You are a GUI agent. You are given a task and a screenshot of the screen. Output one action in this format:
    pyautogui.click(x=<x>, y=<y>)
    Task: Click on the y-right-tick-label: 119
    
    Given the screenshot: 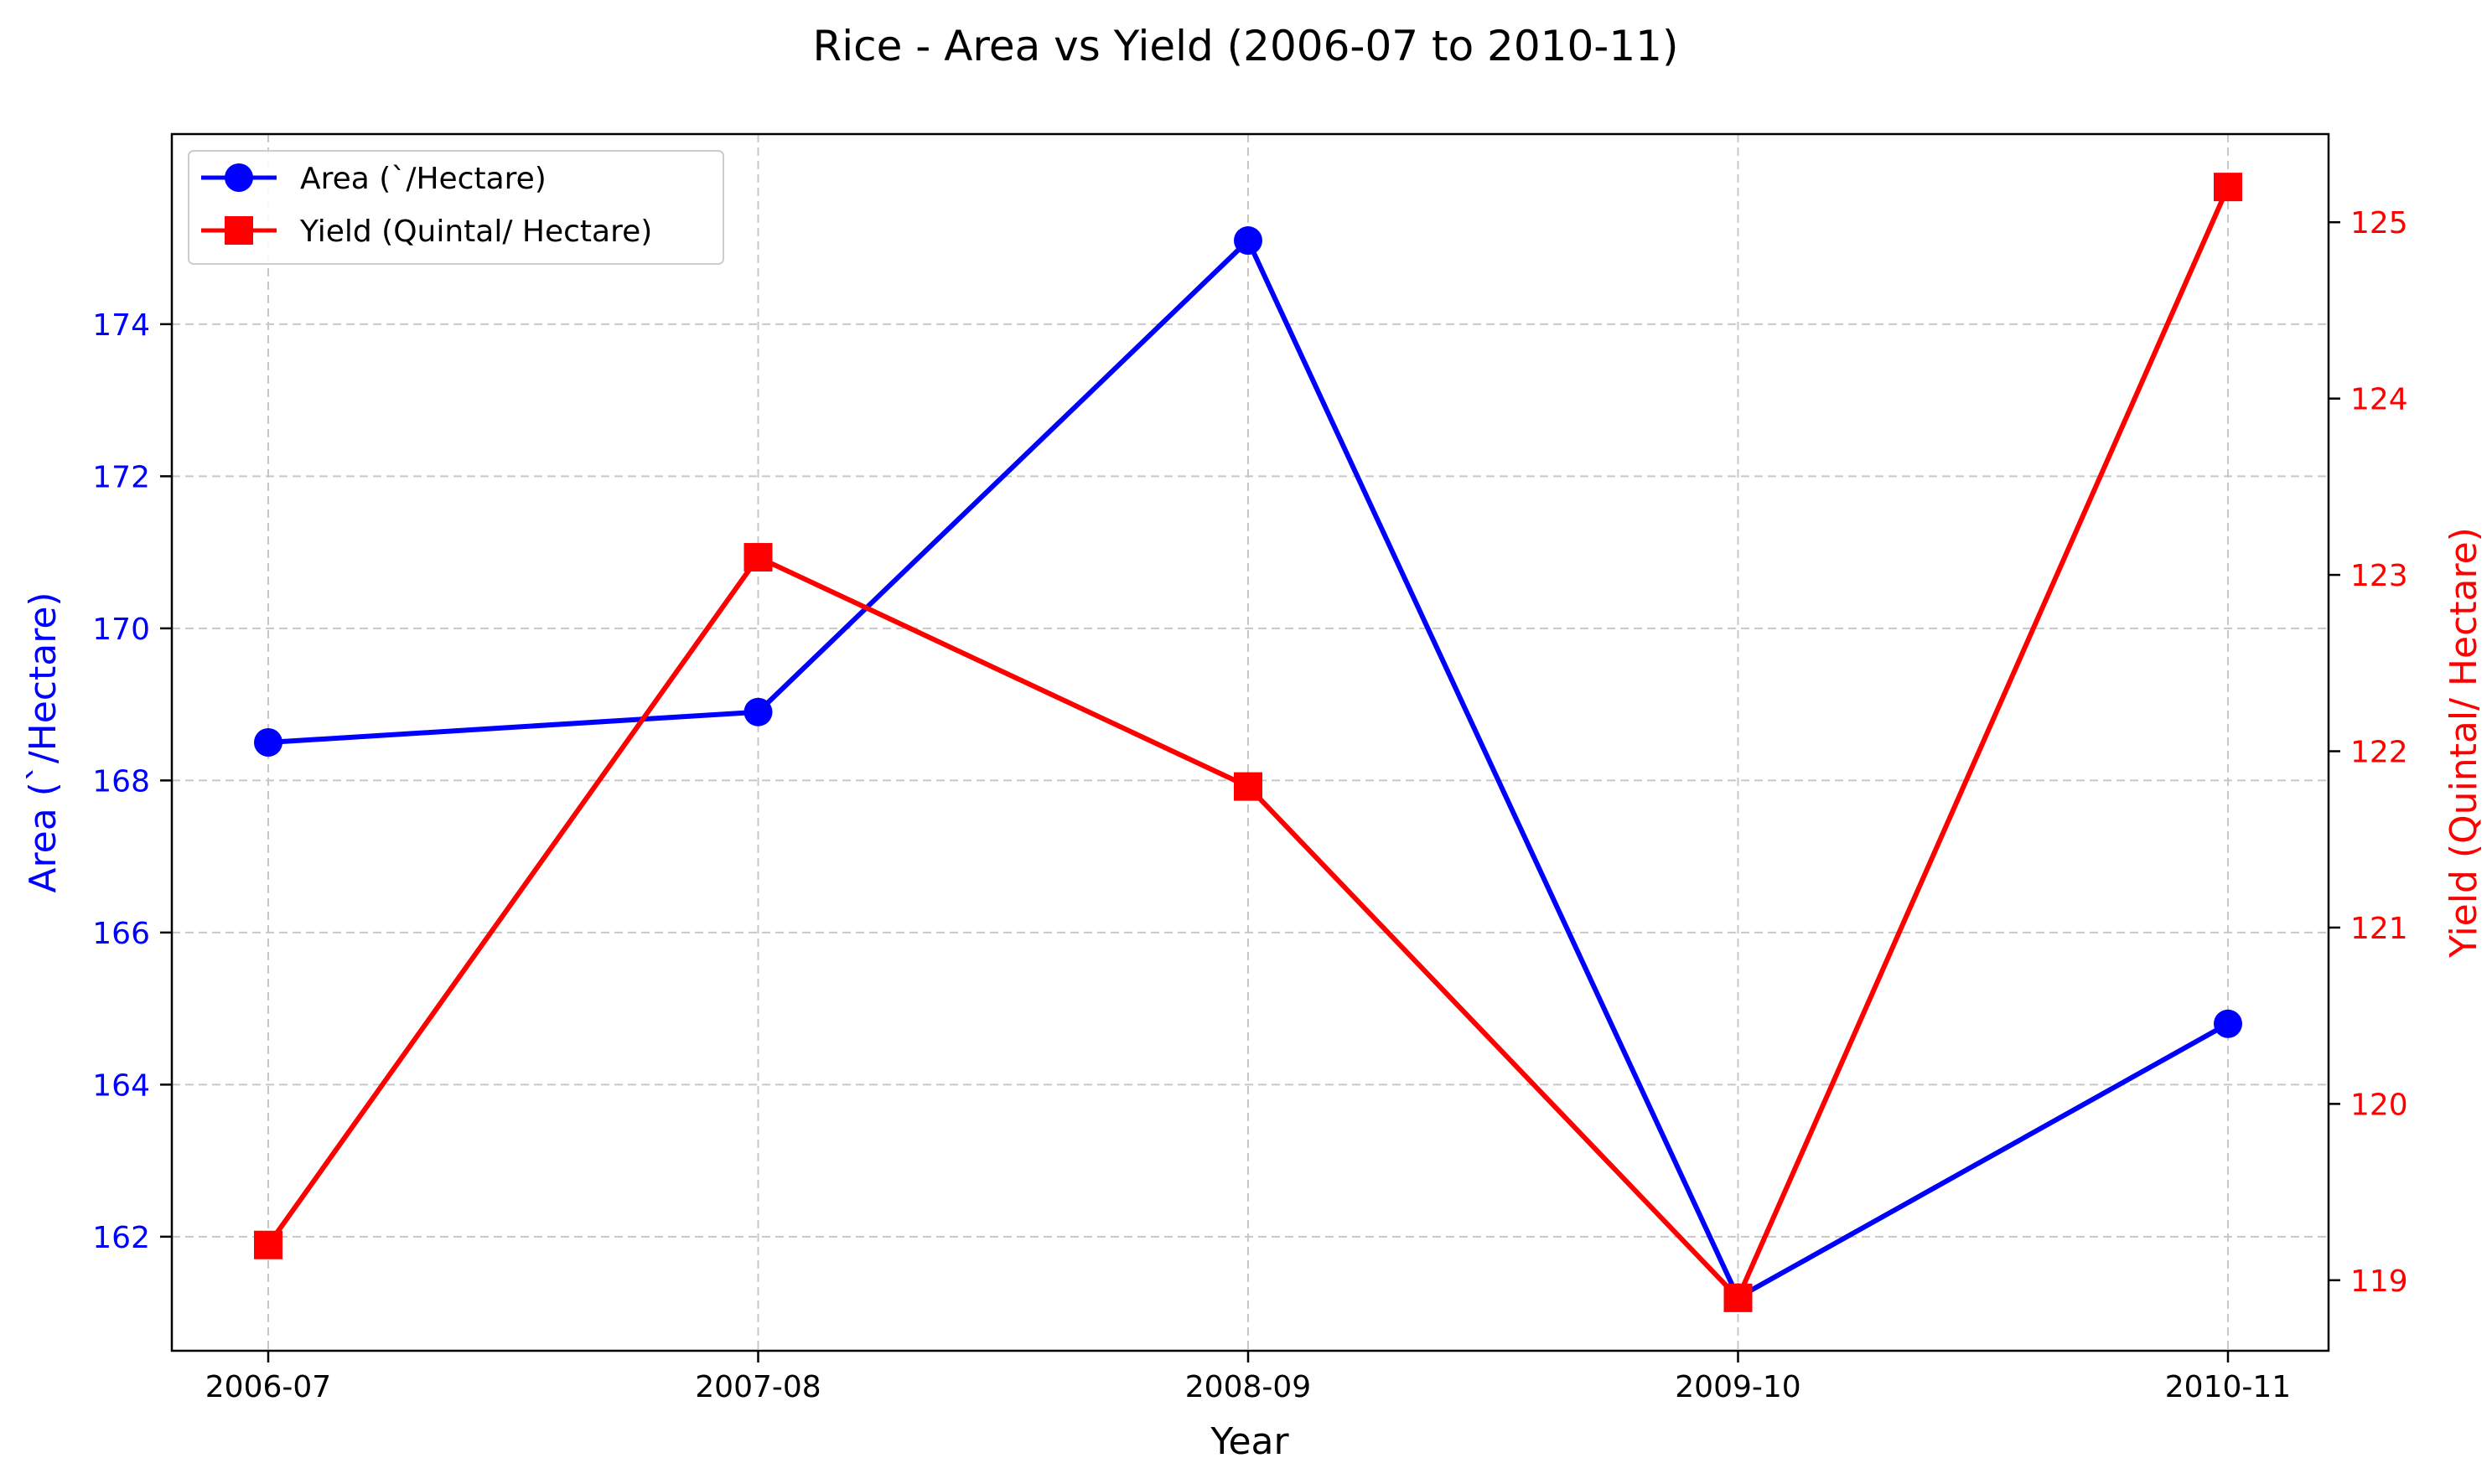 What is the action you would take?
    pyautogui.click(x=2379, y=1281)
    